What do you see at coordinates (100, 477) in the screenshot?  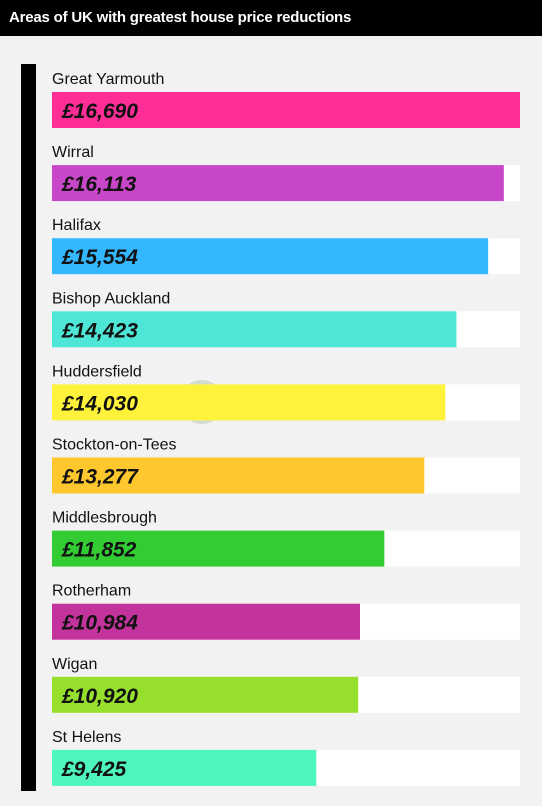 I see `value-label: £13,277` at bounding box center [100, 477].